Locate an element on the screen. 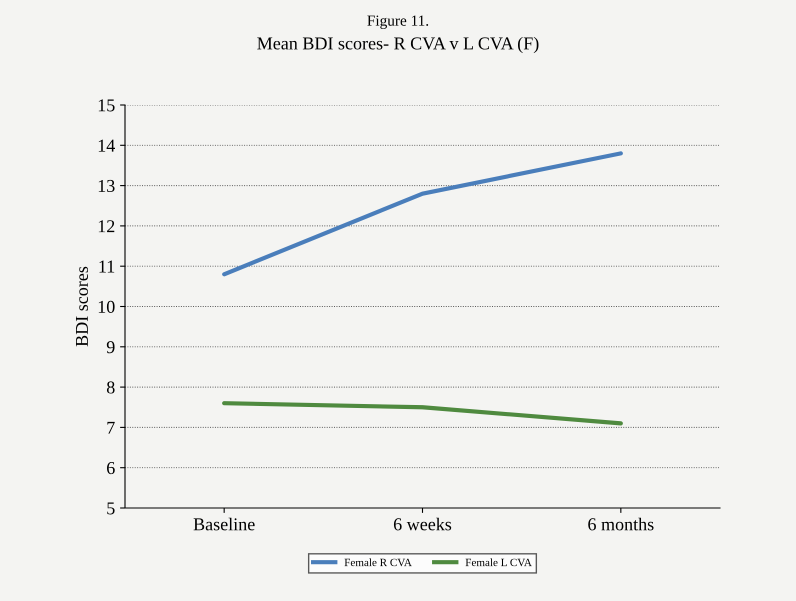  y-tick-label: 7 is located at coordinates (111, 428).